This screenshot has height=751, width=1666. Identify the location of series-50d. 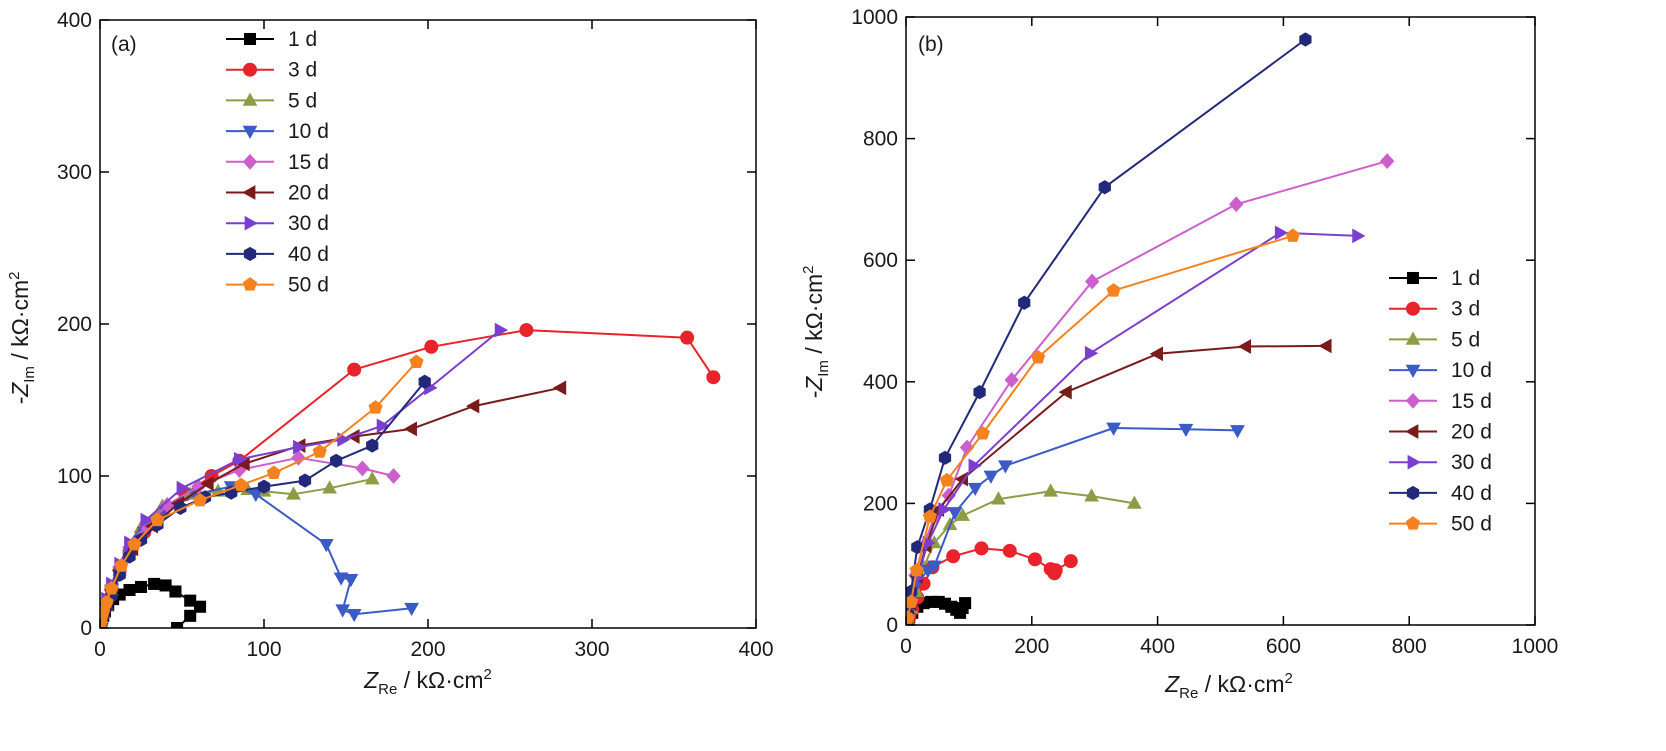
(262, 491).